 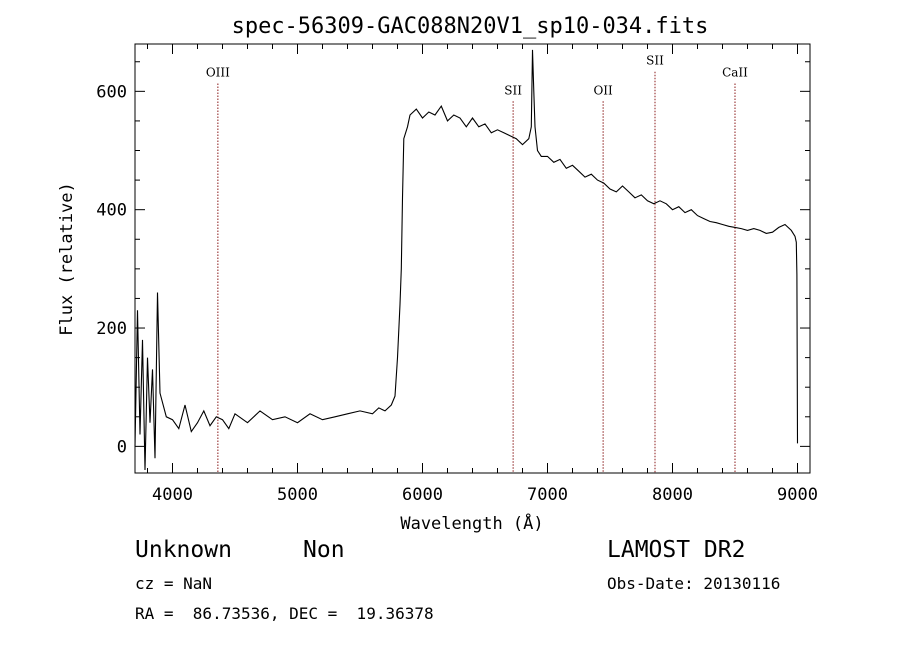 I want to click on spectral-line-label: OII, so click(x=603, y=90).